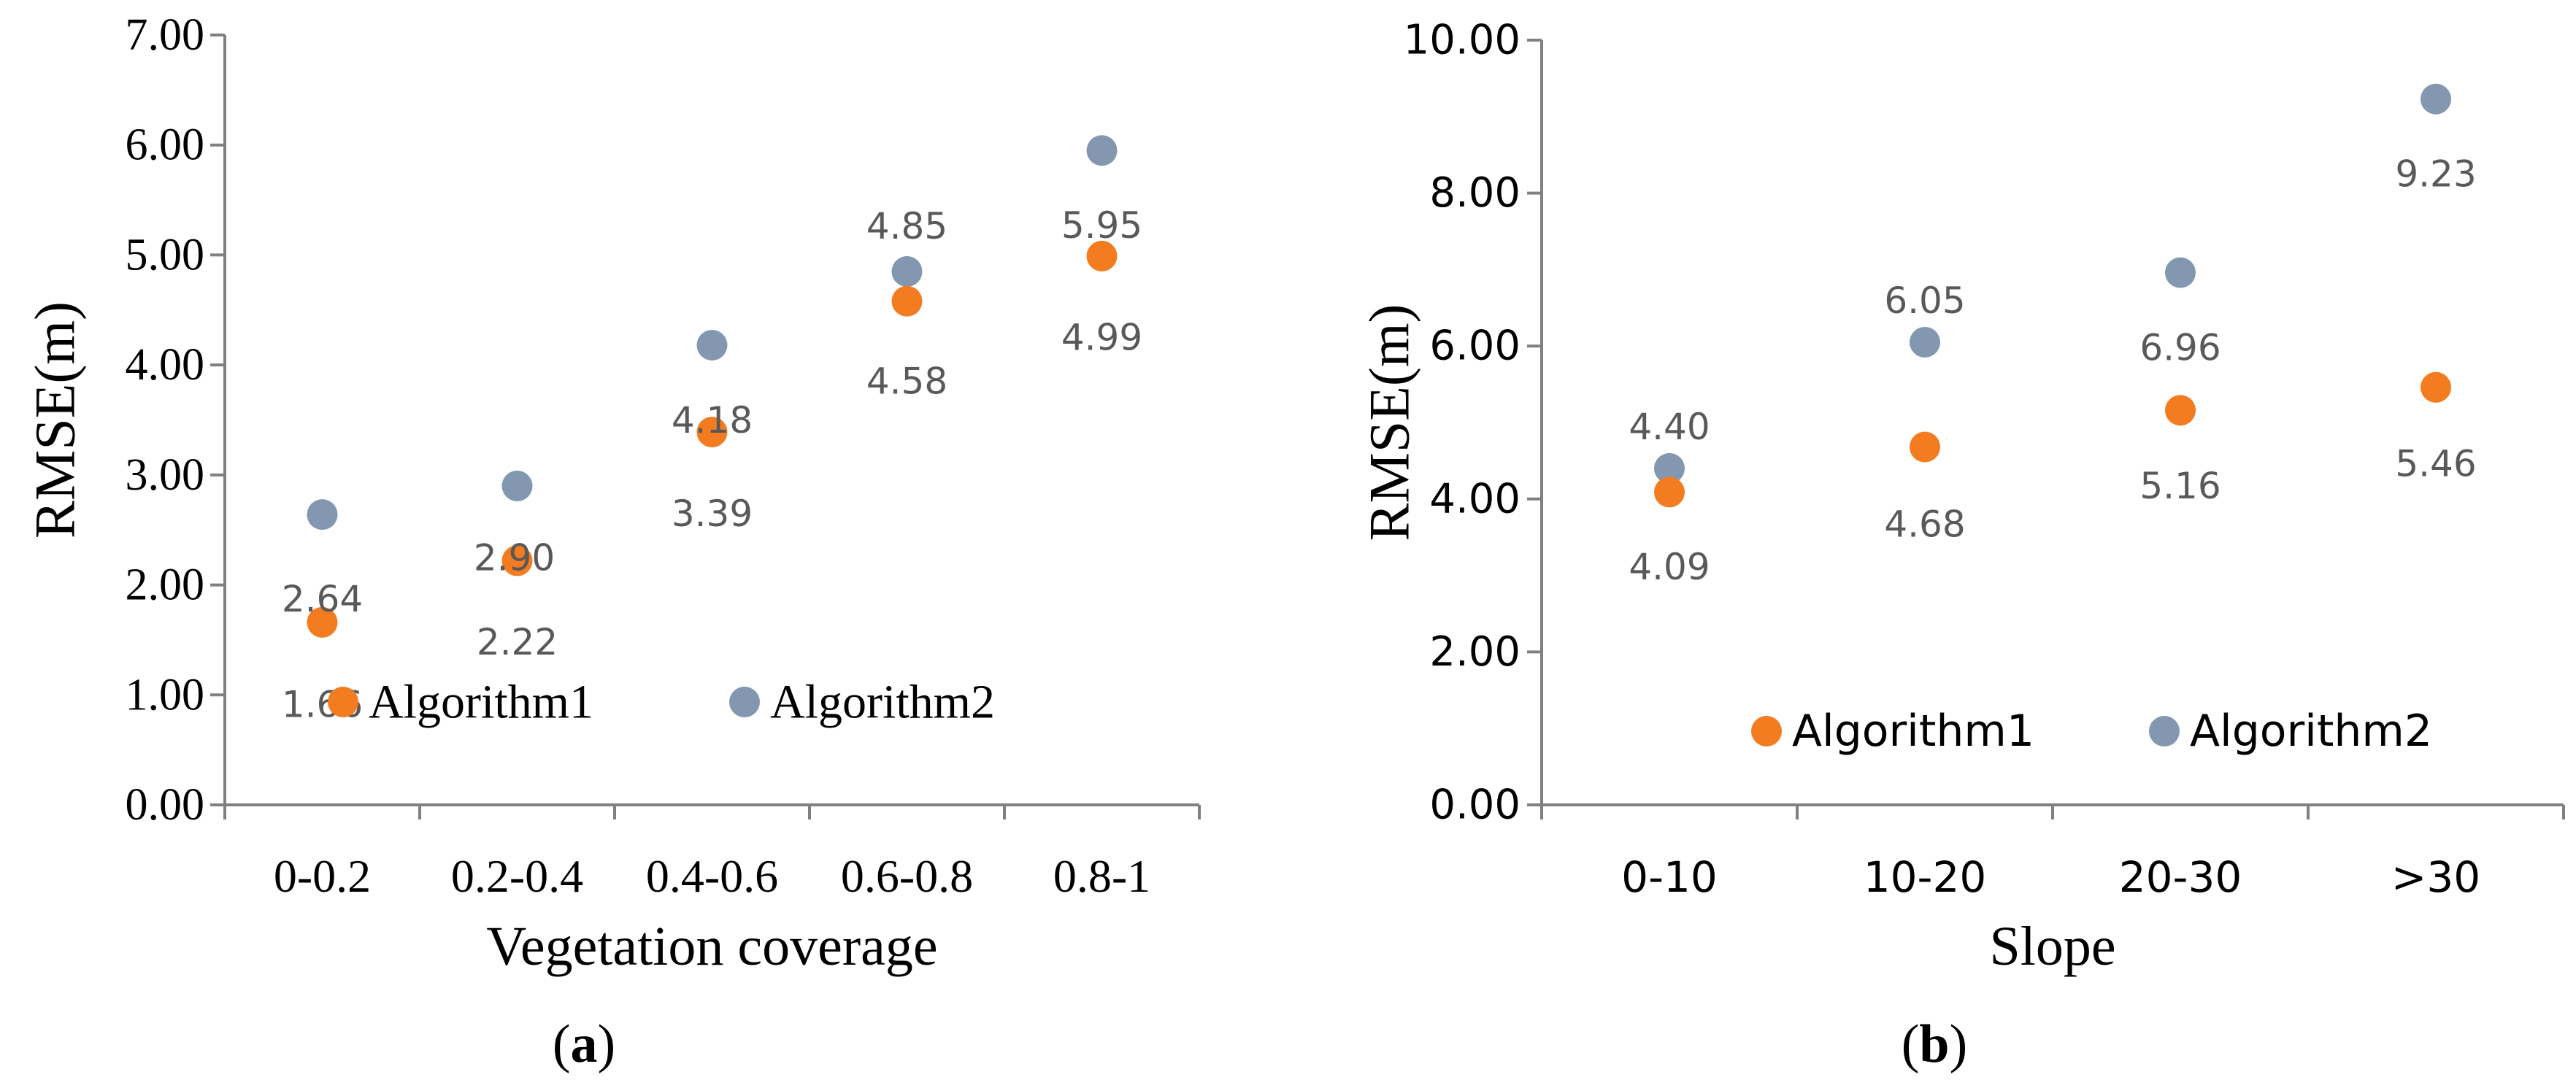 Image resolution: width=2576 pixels, height=1080 pixels. I want to click on data-label: 2.90, so click(514, 558).